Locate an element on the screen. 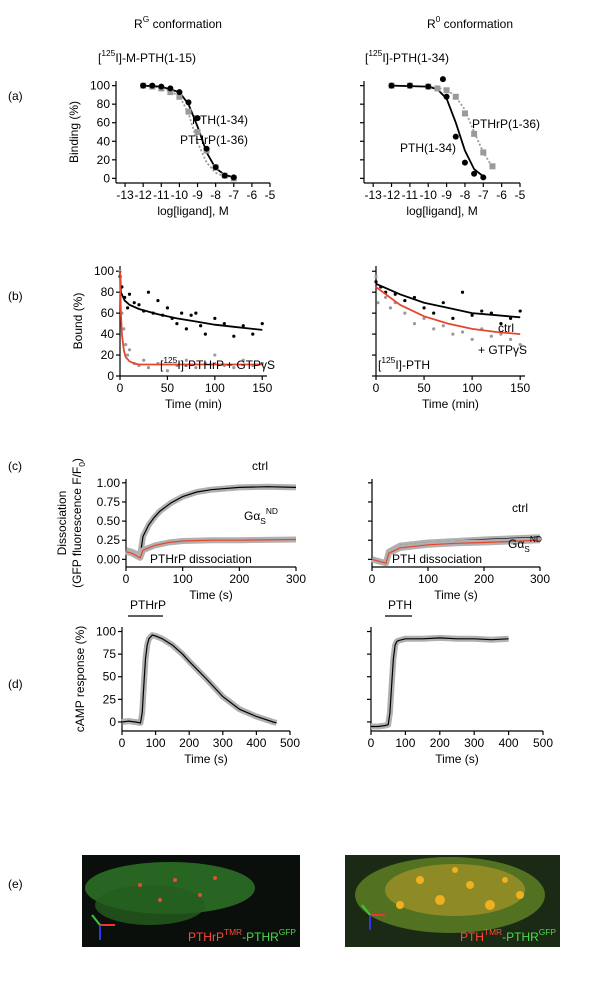 The width and height of the screenshot is (590, 982). subtitle: [125I]-PTH(1-34) is located at coordinates (407, 56).